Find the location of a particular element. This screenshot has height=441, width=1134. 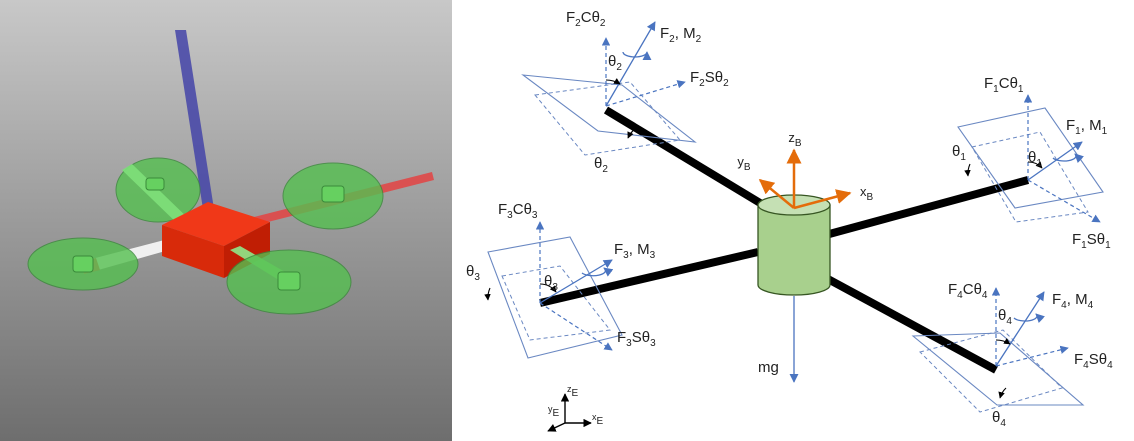

rotor4-horizontal-arrow is located at coordinates (1032, 356).